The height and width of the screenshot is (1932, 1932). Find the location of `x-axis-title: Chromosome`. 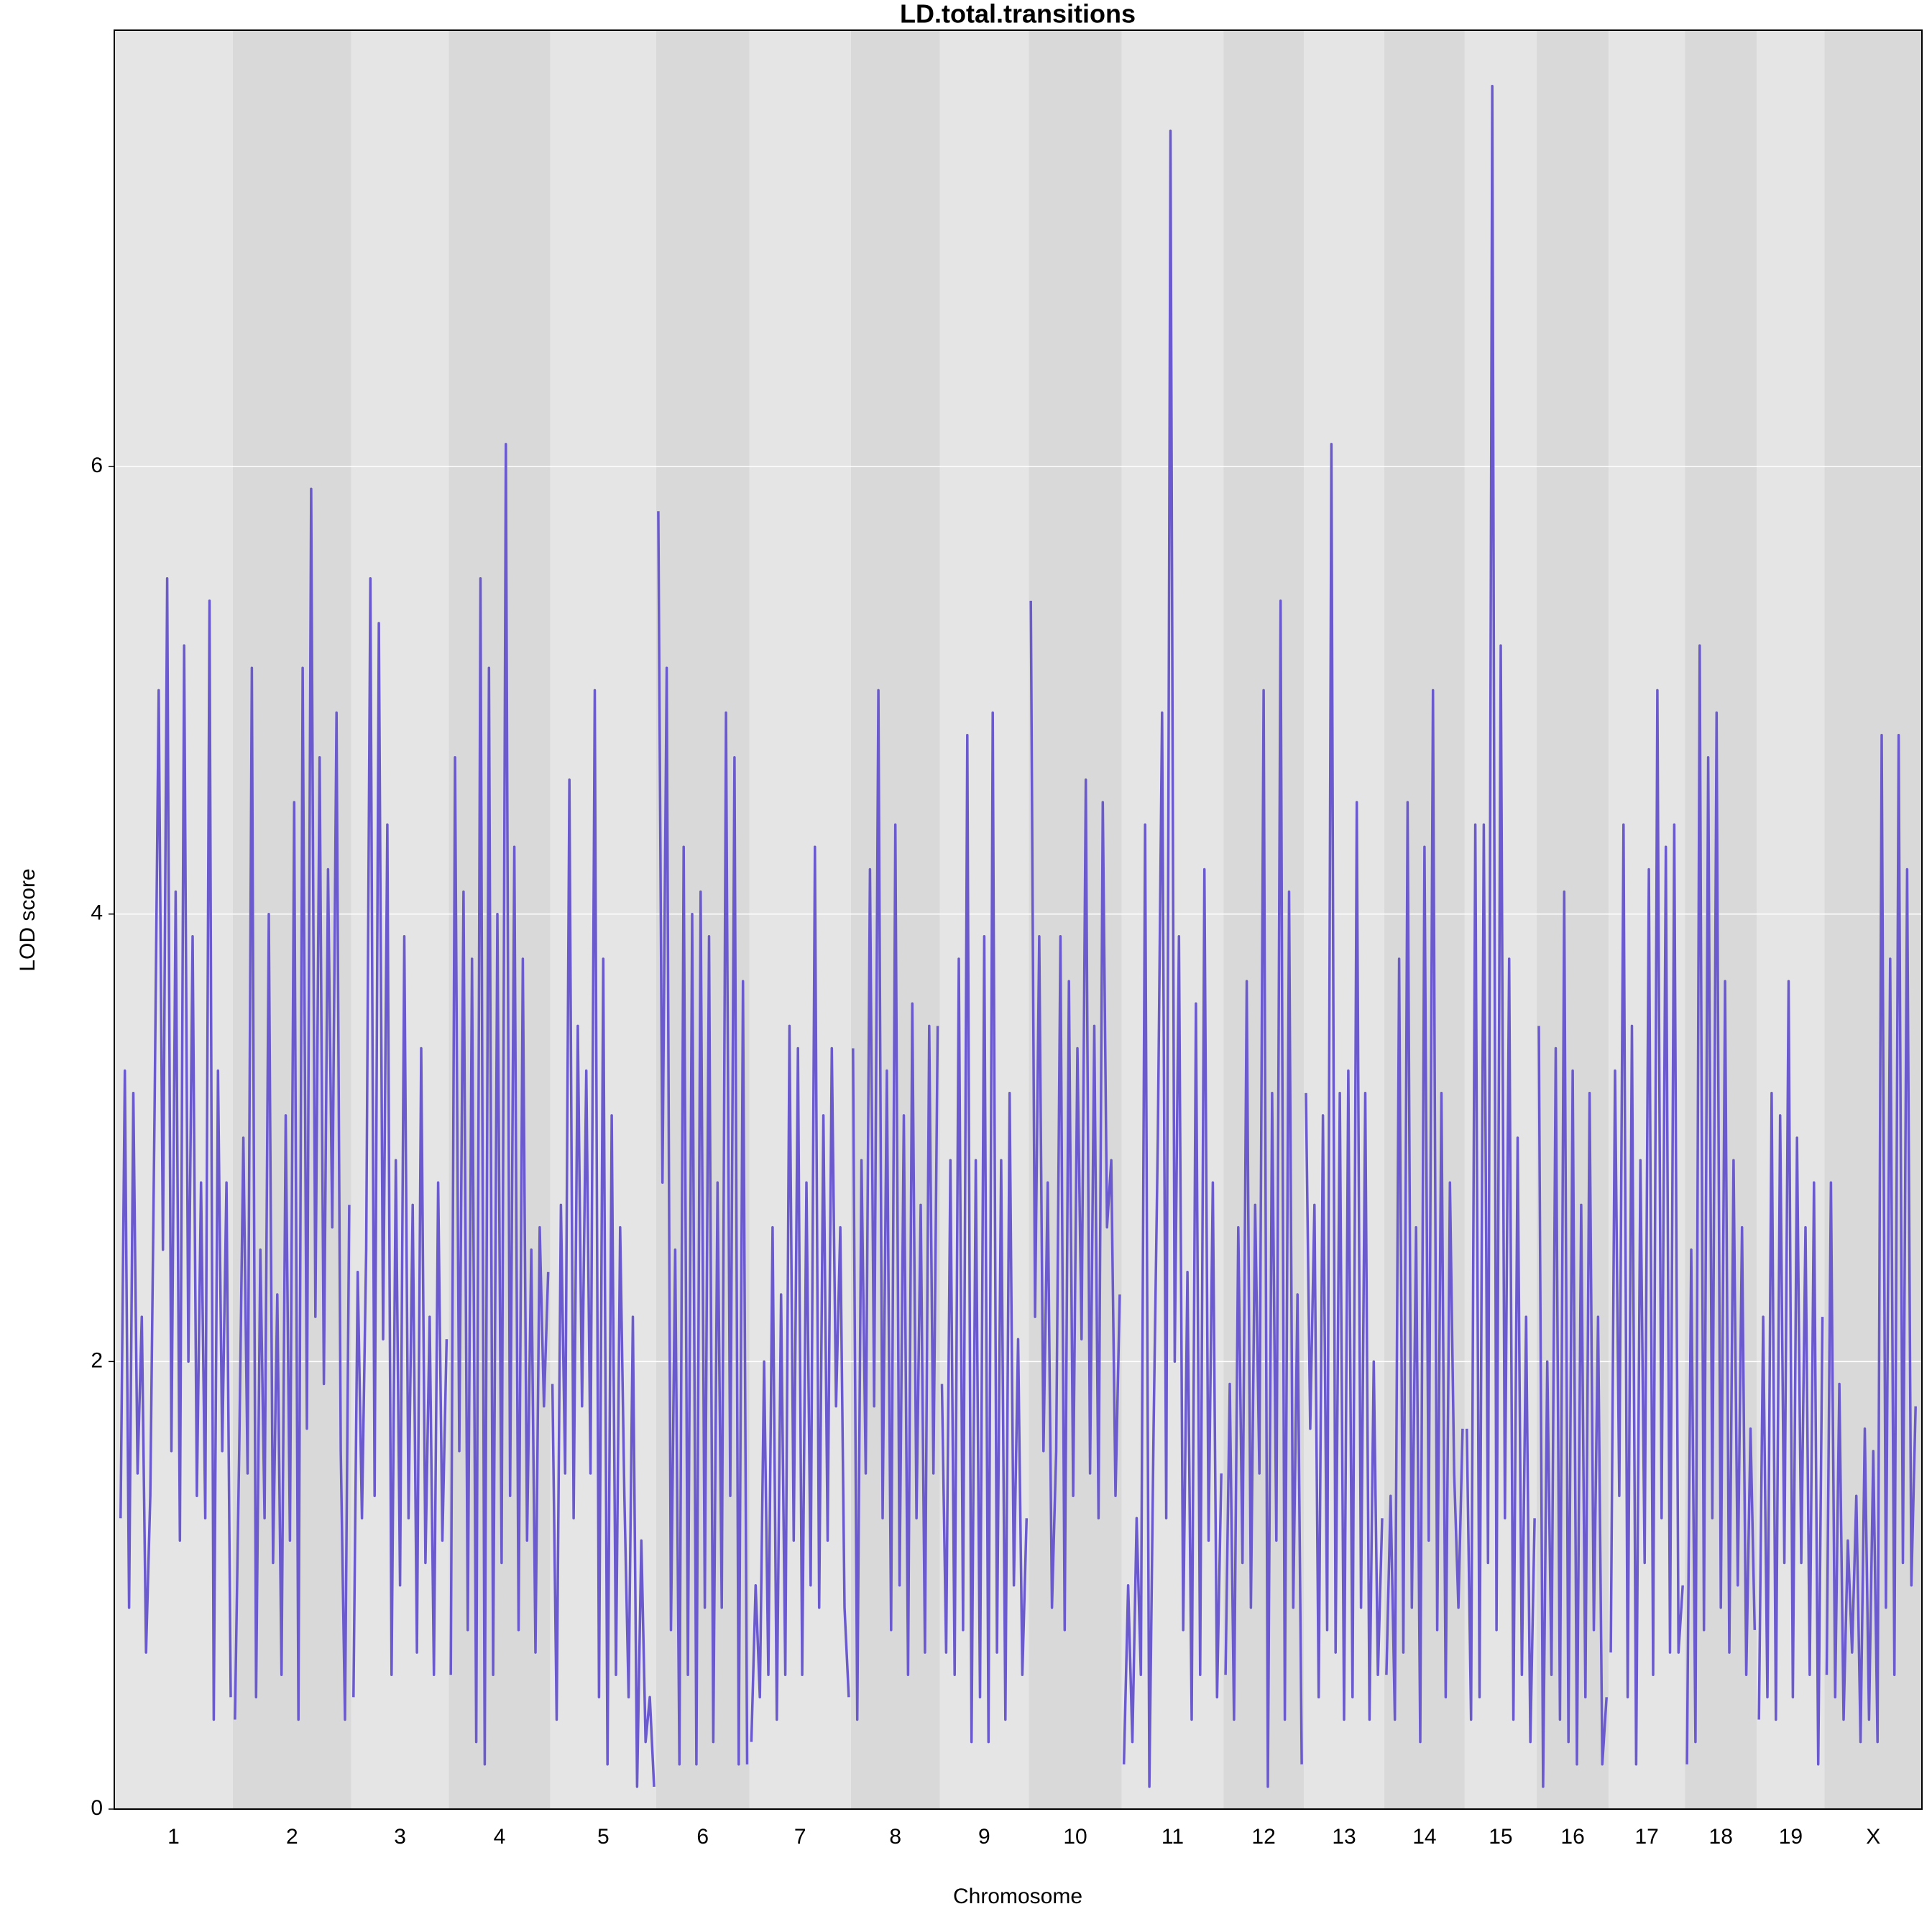

x-axis-title: Chromosome is located at coordinates (1017, 1896).